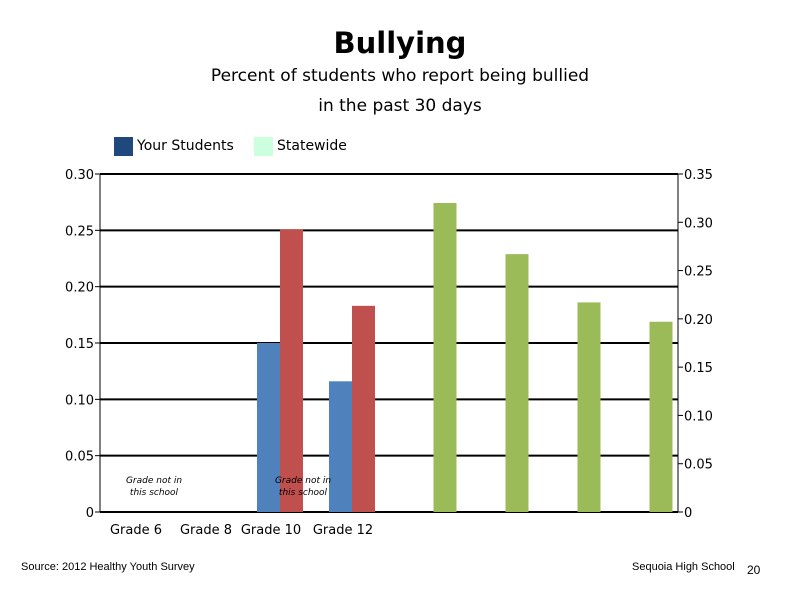 Image resolution: width=800 pixels, height=600 pixels. I want to click on y-left-tick-label: 0.15, so click(79, 344).